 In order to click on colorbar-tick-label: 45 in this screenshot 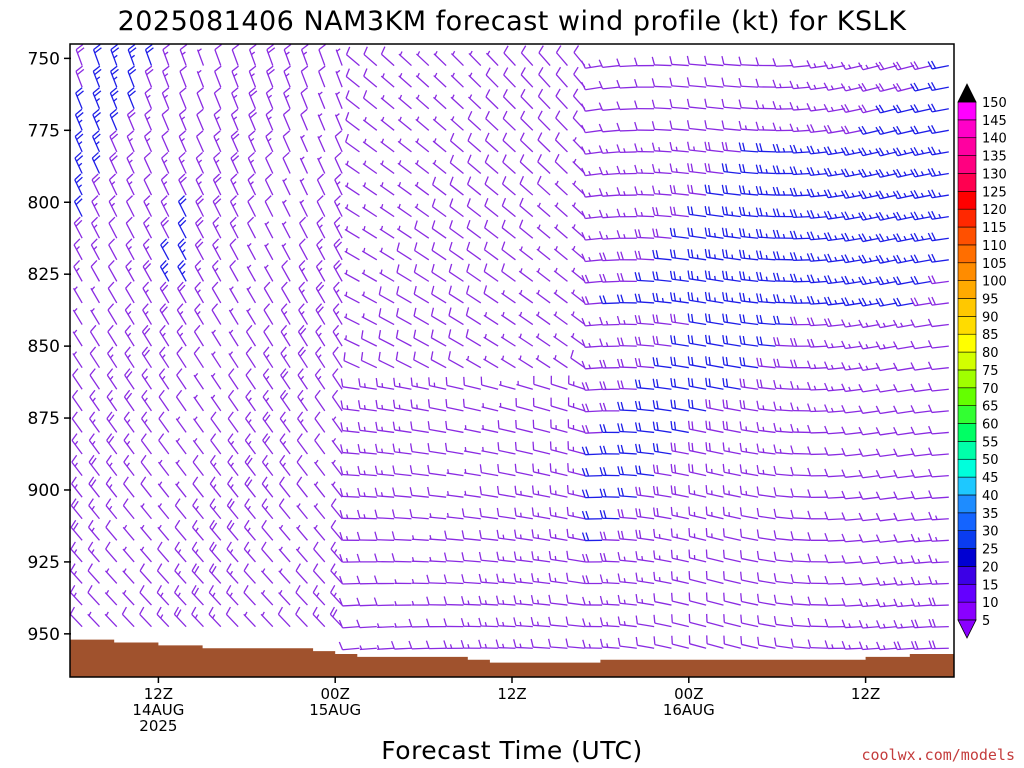, I will do `click(990, 478)`.